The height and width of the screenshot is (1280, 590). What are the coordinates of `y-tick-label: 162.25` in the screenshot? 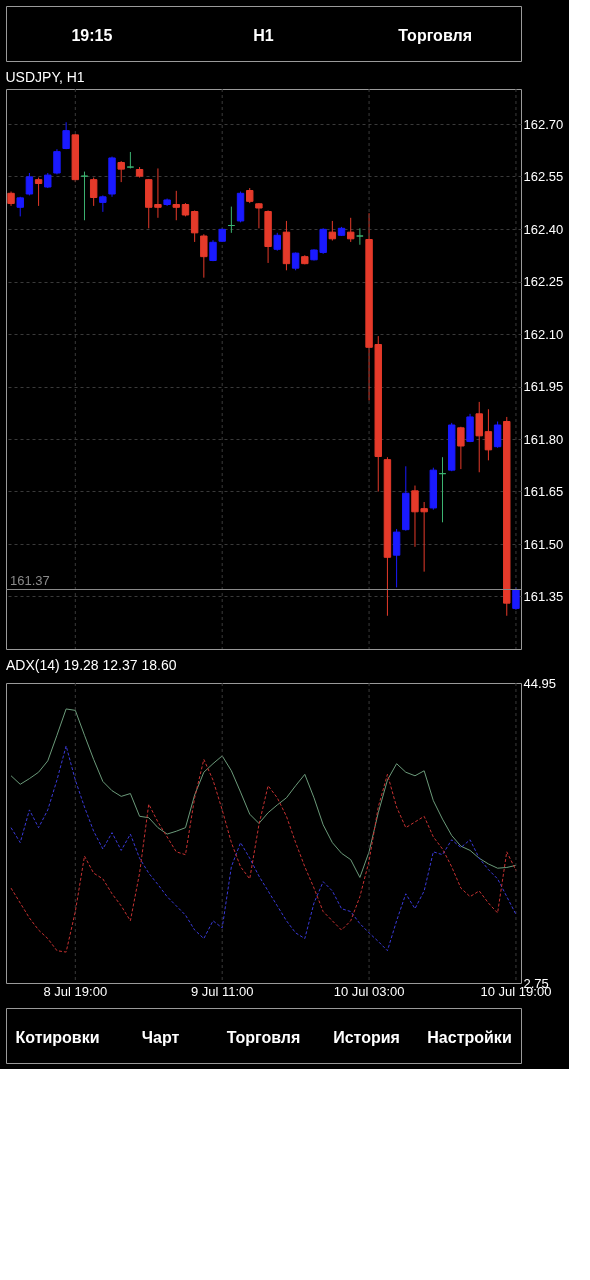 It's located at (543, 281).